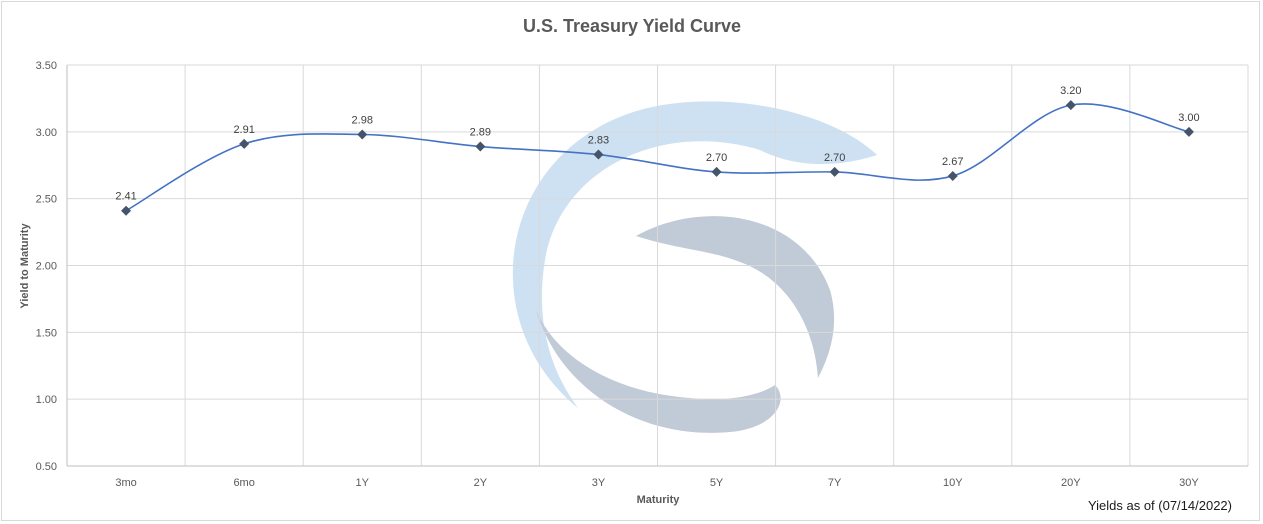 Image resolution: width=1263 pixels, height=524 pixels. What do you see at coordinates (46, 467) in the screenshot?
I see `y-tick-label: 0.50` at bounding box center [46, 467].